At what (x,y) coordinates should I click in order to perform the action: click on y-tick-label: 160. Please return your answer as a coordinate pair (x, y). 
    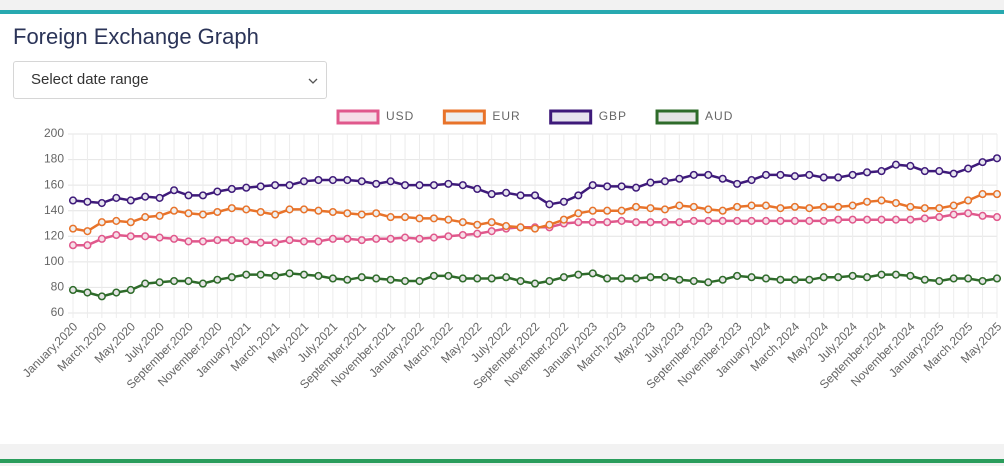
    Looking at the image, I should click on (54, 184).